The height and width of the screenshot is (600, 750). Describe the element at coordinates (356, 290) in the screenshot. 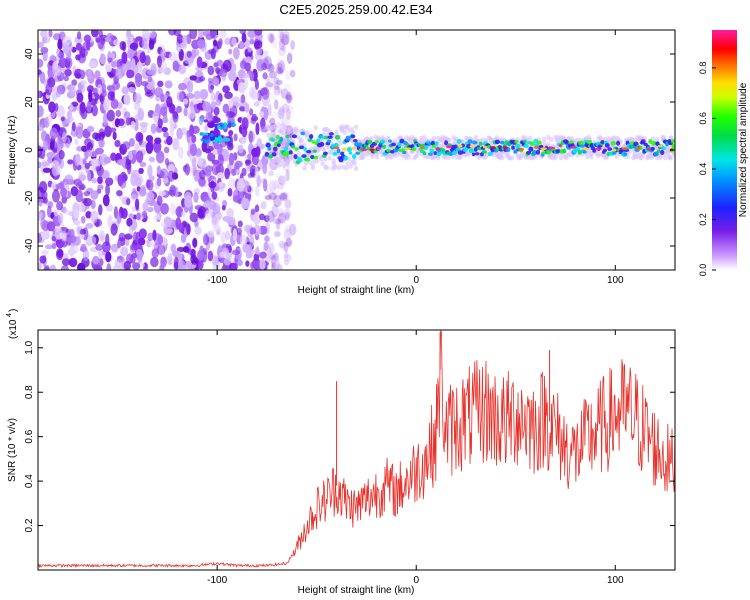

I see `spectrogram-x-label: Height of straight line (km)` at that location.